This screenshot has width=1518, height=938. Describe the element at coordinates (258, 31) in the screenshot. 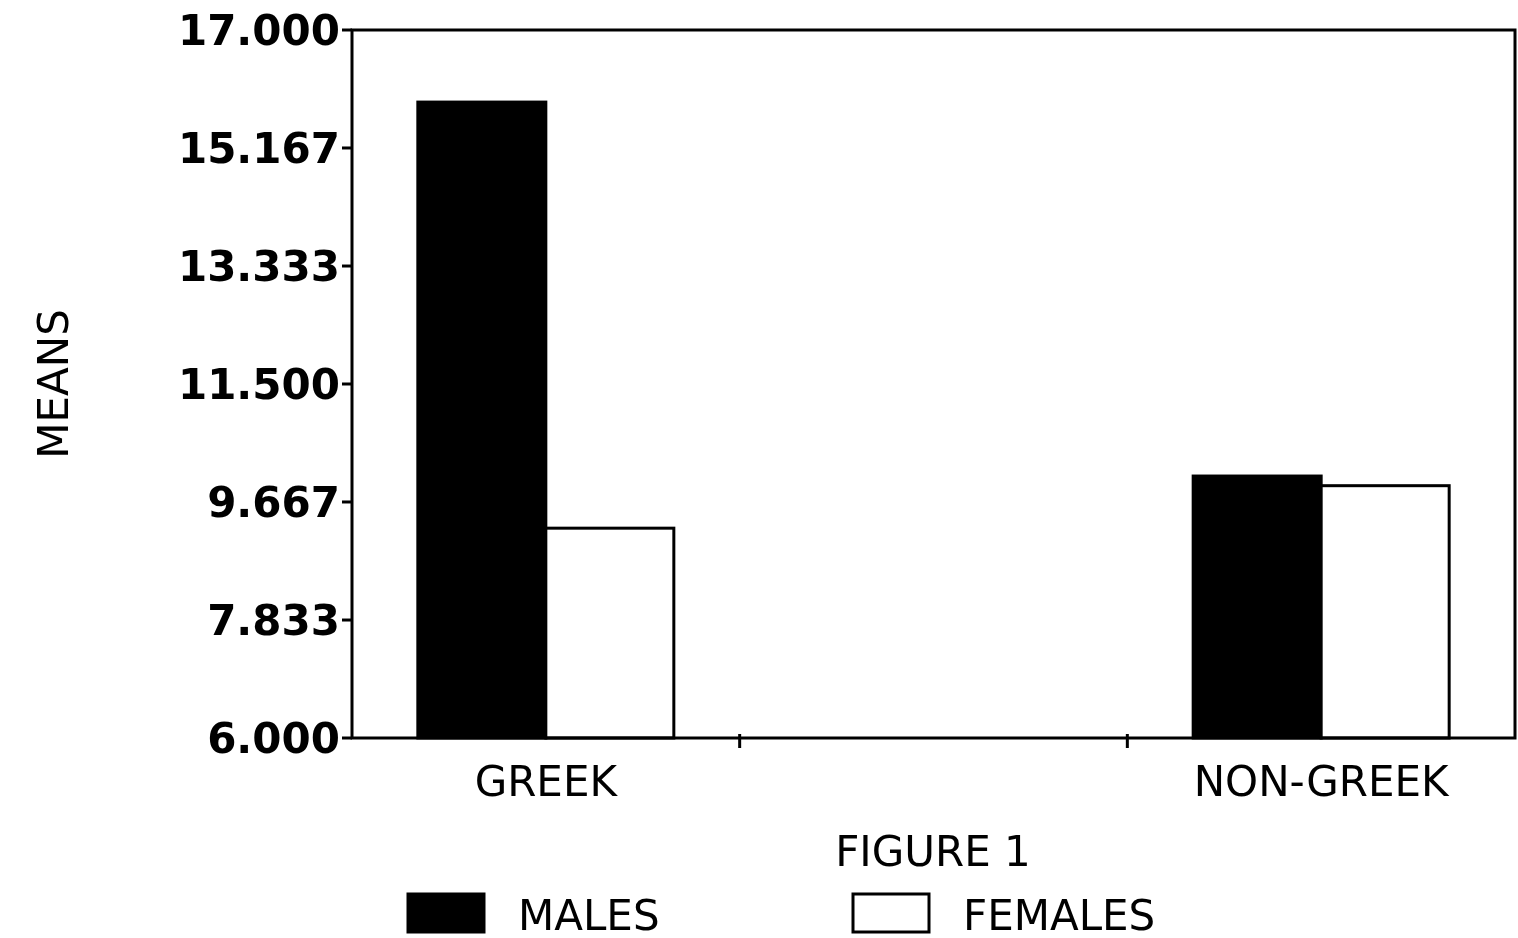

I see `y-tick-label: 17.000` at that location.